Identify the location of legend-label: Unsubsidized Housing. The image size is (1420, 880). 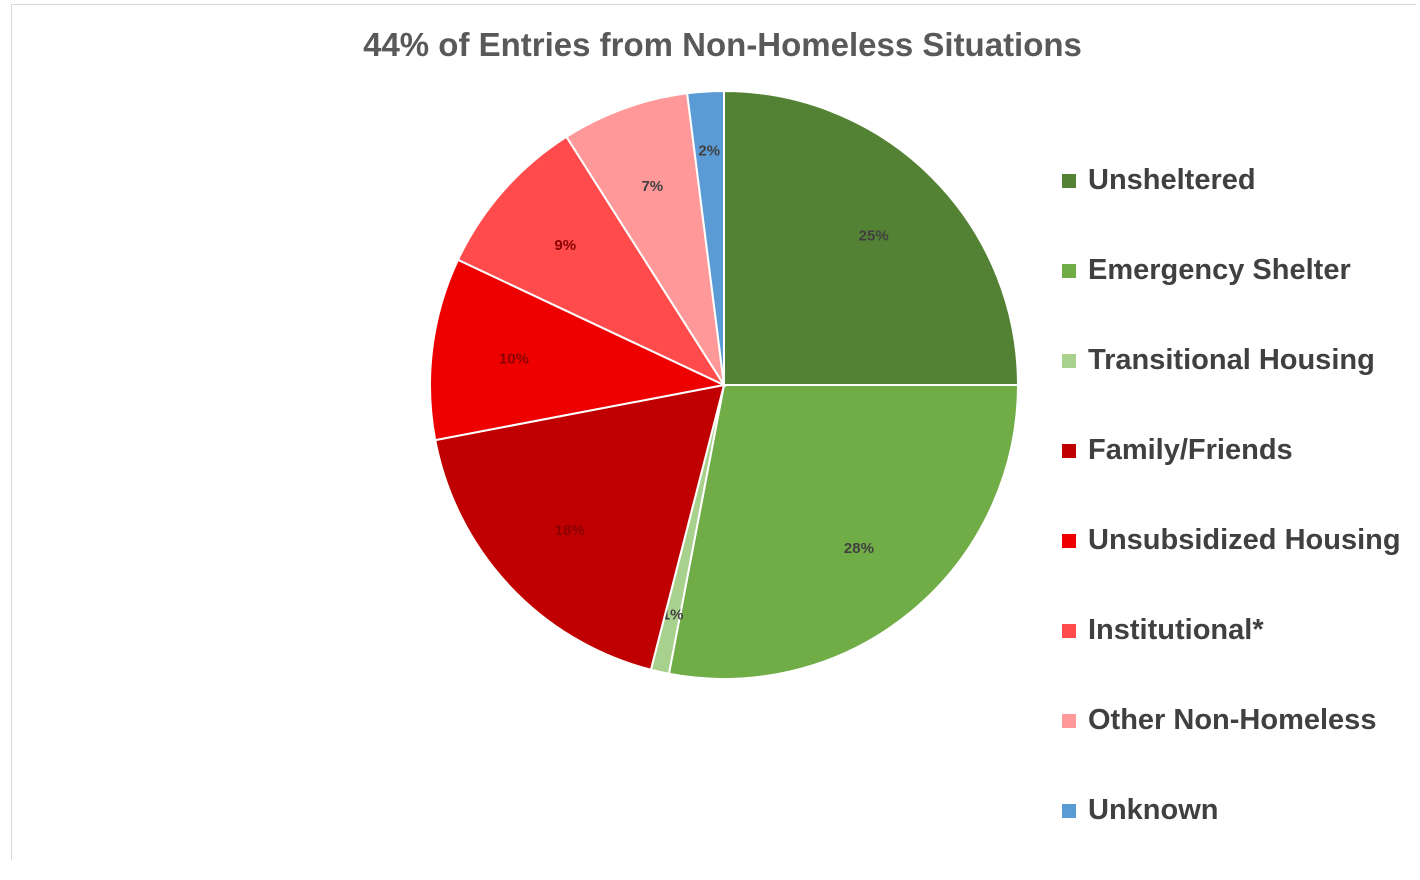
(1244, 540).